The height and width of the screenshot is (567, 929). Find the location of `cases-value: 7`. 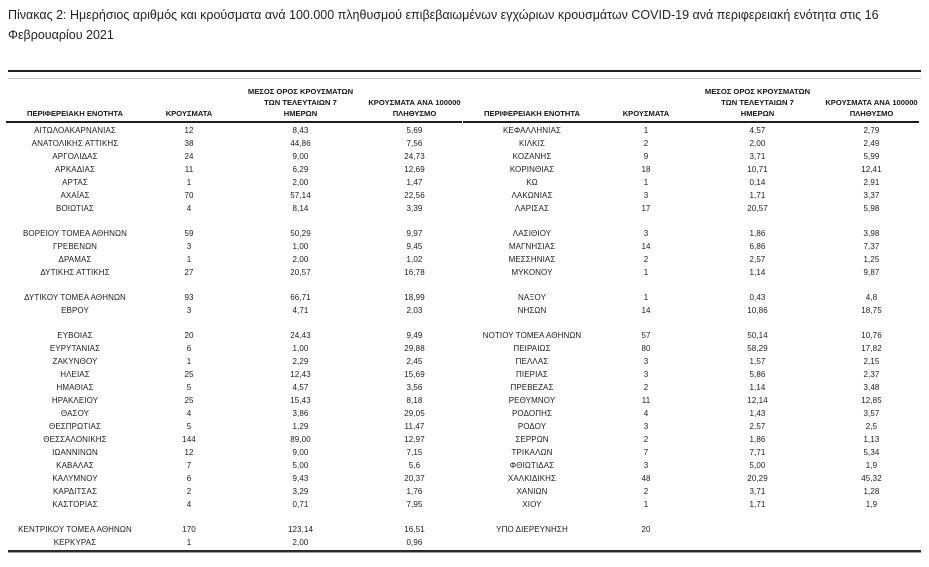

cases-value: 7 is located at coordinates (646, 452).